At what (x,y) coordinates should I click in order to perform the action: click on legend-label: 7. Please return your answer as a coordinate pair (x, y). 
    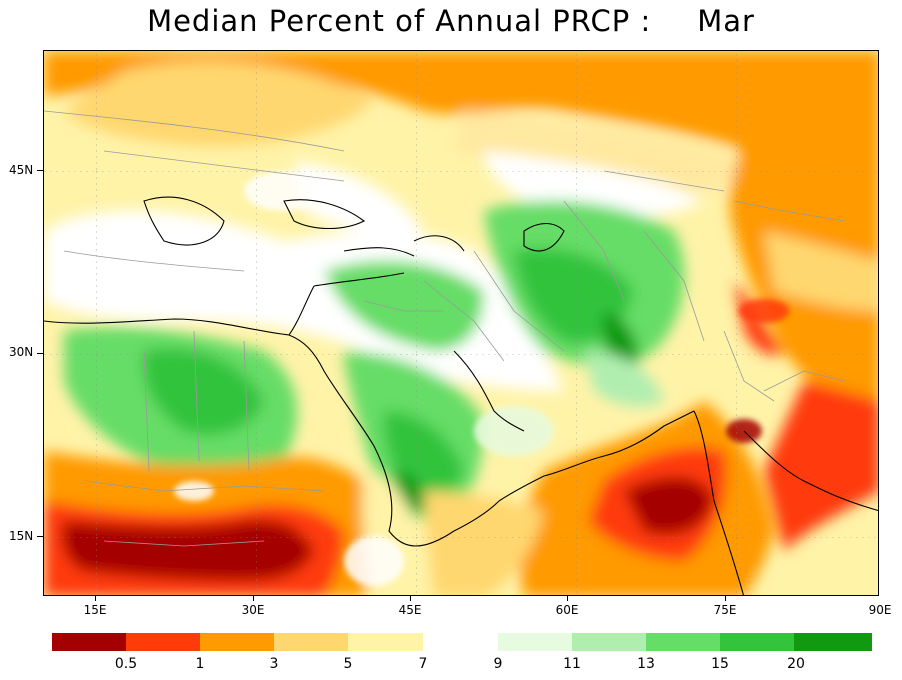
    Looking at the image, I should click on (423, 664).